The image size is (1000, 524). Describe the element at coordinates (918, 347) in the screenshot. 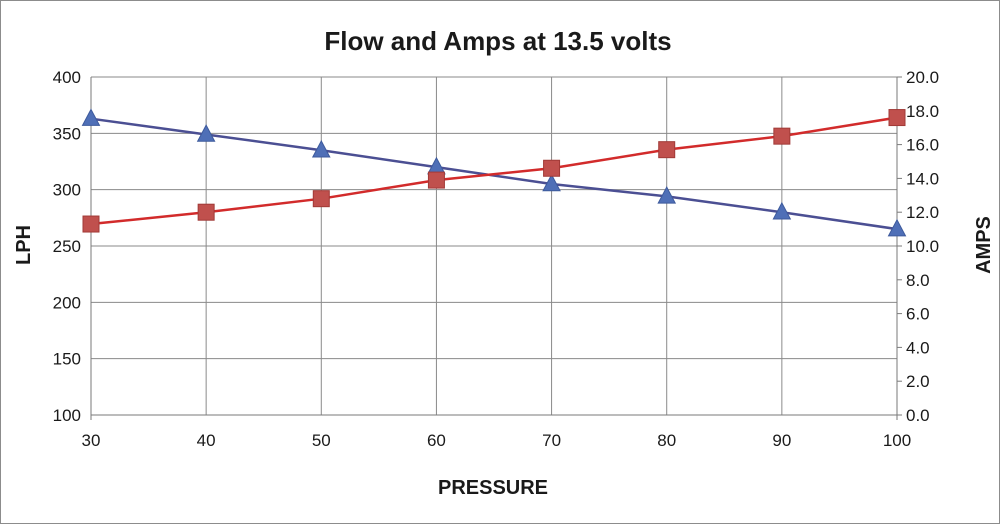

I see `right-tick-label: 4.0` at that location.